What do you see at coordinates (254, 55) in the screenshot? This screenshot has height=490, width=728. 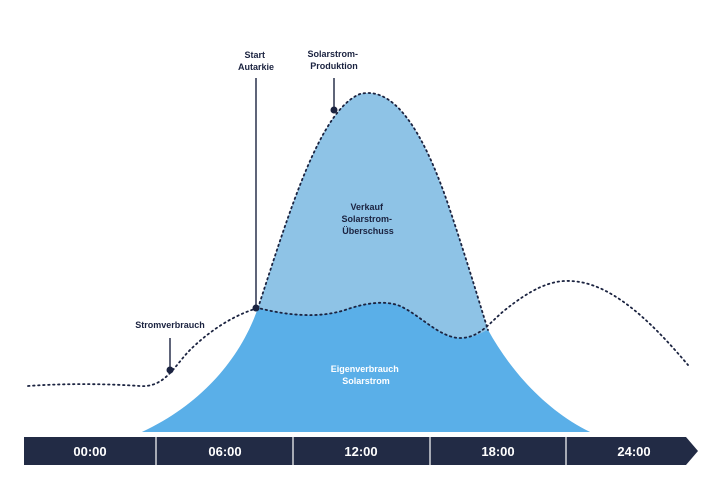 I see `start-autarkie-label-1: Start` at bounding box center [254, 55].